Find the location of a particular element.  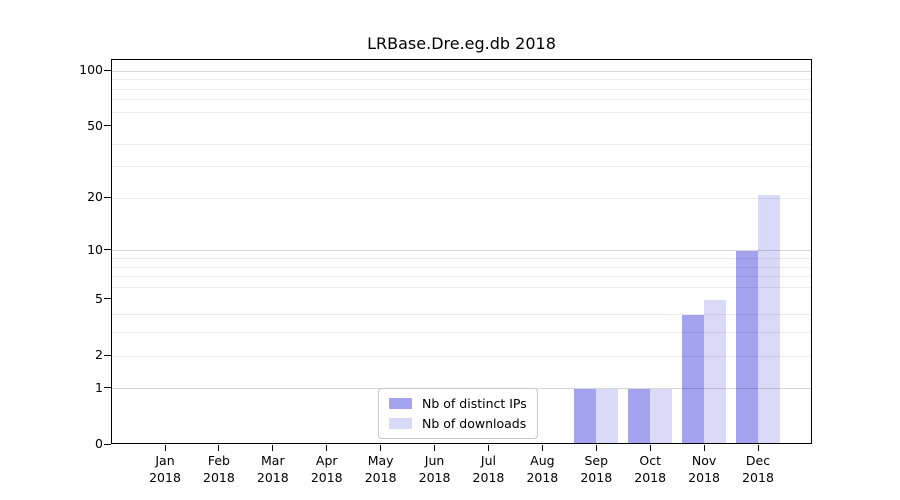

y-tick-label-2: 2 is located at coordinates (99, 355).